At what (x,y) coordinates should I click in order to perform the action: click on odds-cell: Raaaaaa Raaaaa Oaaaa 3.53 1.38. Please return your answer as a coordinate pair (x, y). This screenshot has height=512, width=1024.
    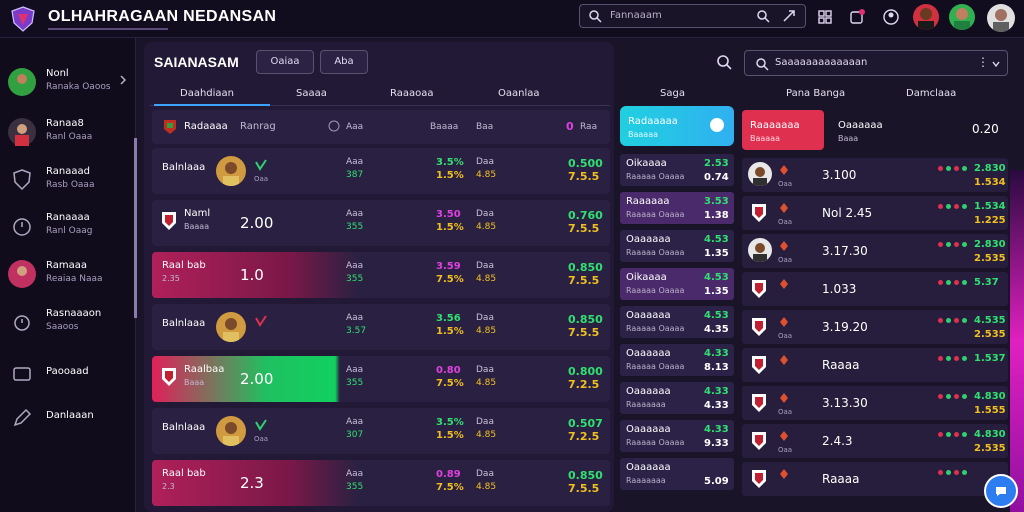
    Looking at the image, I should click on (677, 208).